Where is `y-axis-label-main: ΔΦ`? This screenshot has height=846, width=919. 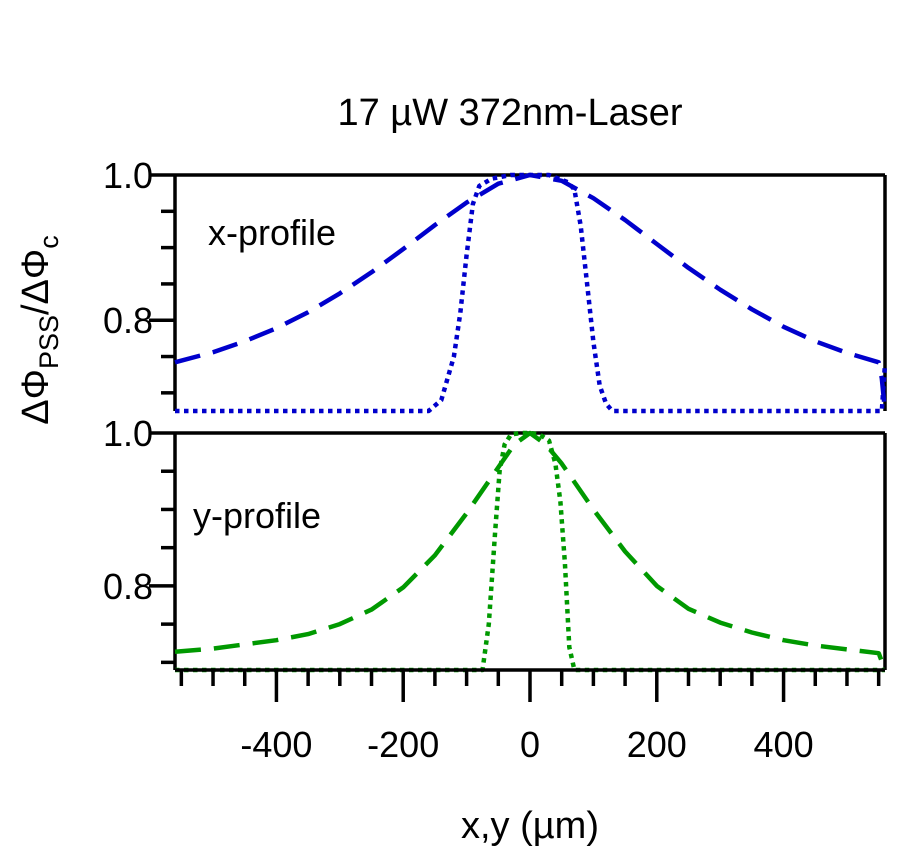
y-axis-label-main: ΔΦ is located at coordinates (36, 397).